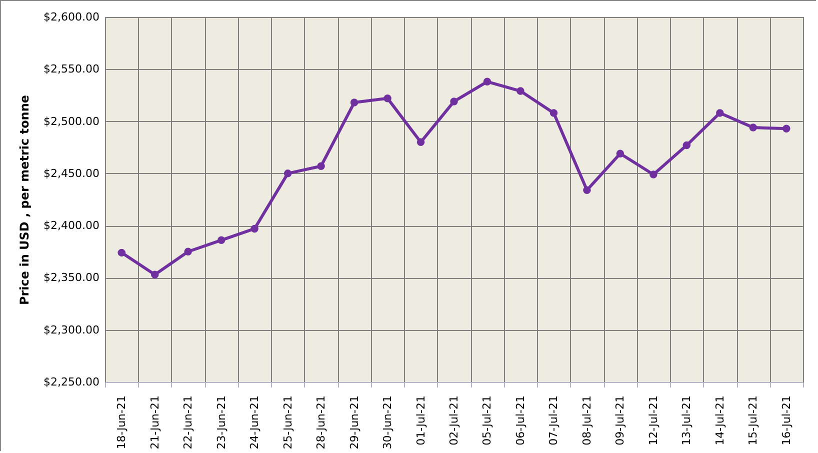 The height and width of the screenshot is (453, 818). I want to click on x-tick-label: 08-Jul-21, so click(587, 421).